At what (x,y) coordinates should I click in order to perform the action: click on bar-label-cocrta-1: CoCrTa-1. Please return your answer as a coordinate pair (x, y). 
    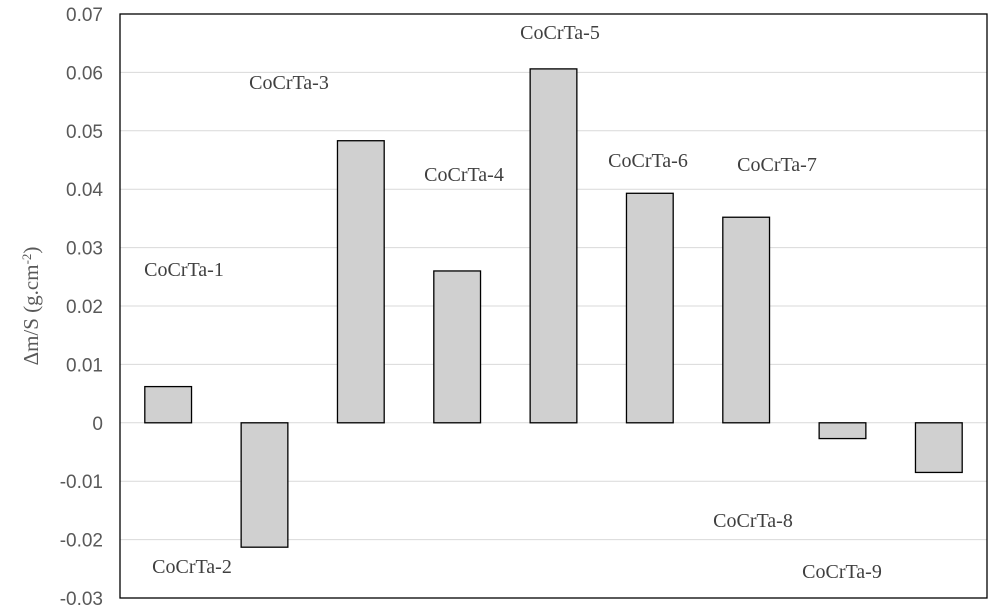
    Looking at the image, I should click on (184, 270).